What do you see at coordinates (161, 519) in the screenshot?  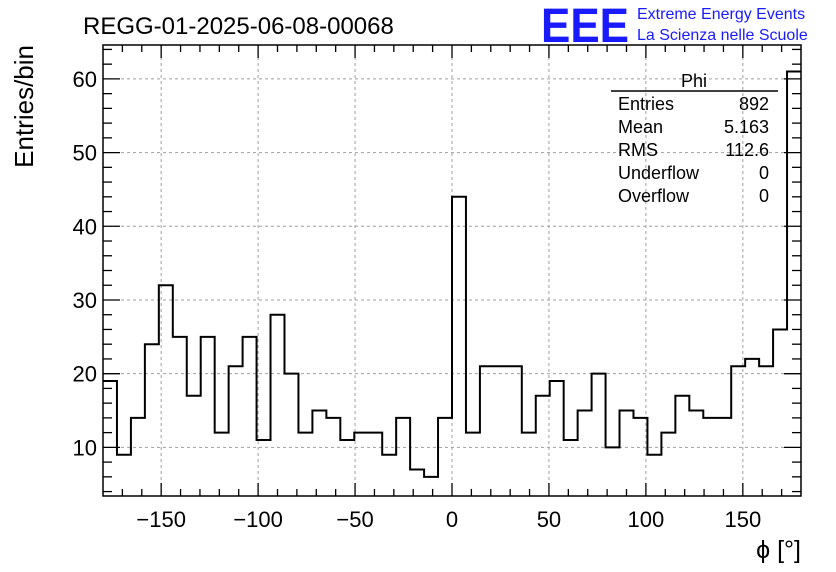 I see `x-tick-label: −150` at bounding box center [161, 519].